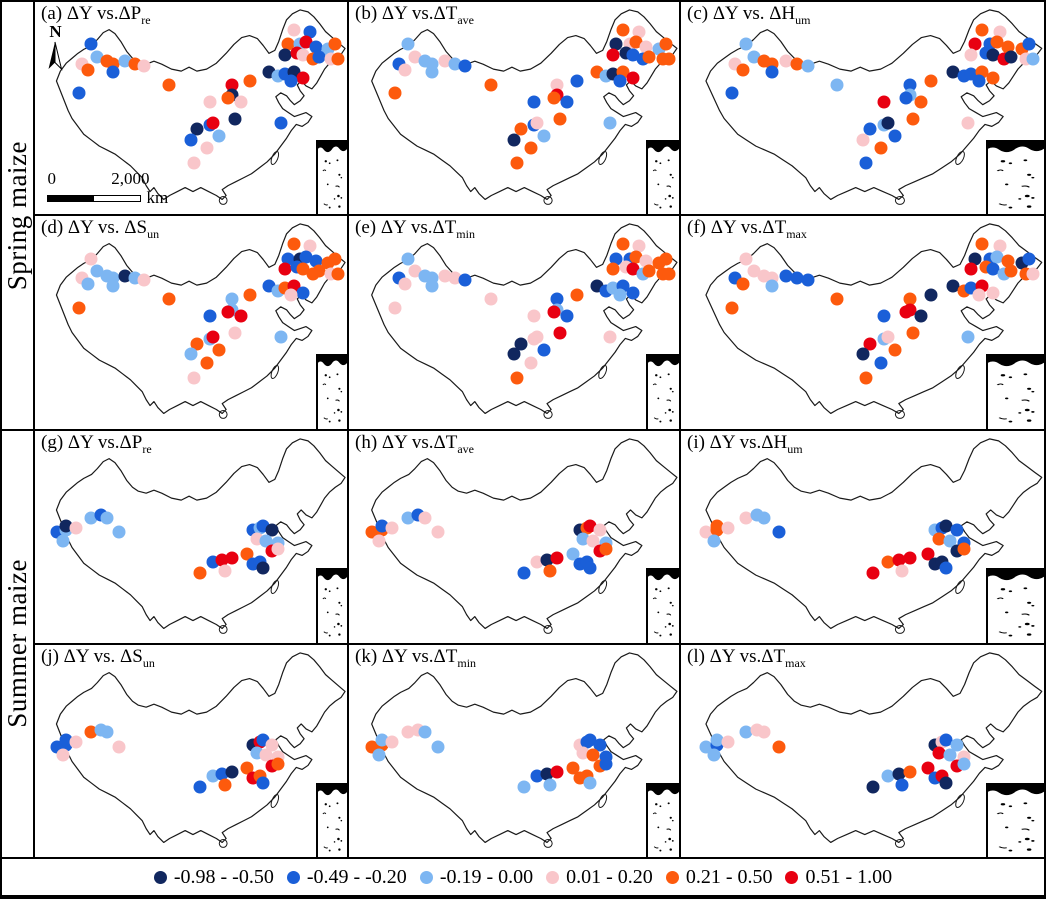  I want to click on panel-title: (b) ΔY vs.ΔTave, so click(415, 15).